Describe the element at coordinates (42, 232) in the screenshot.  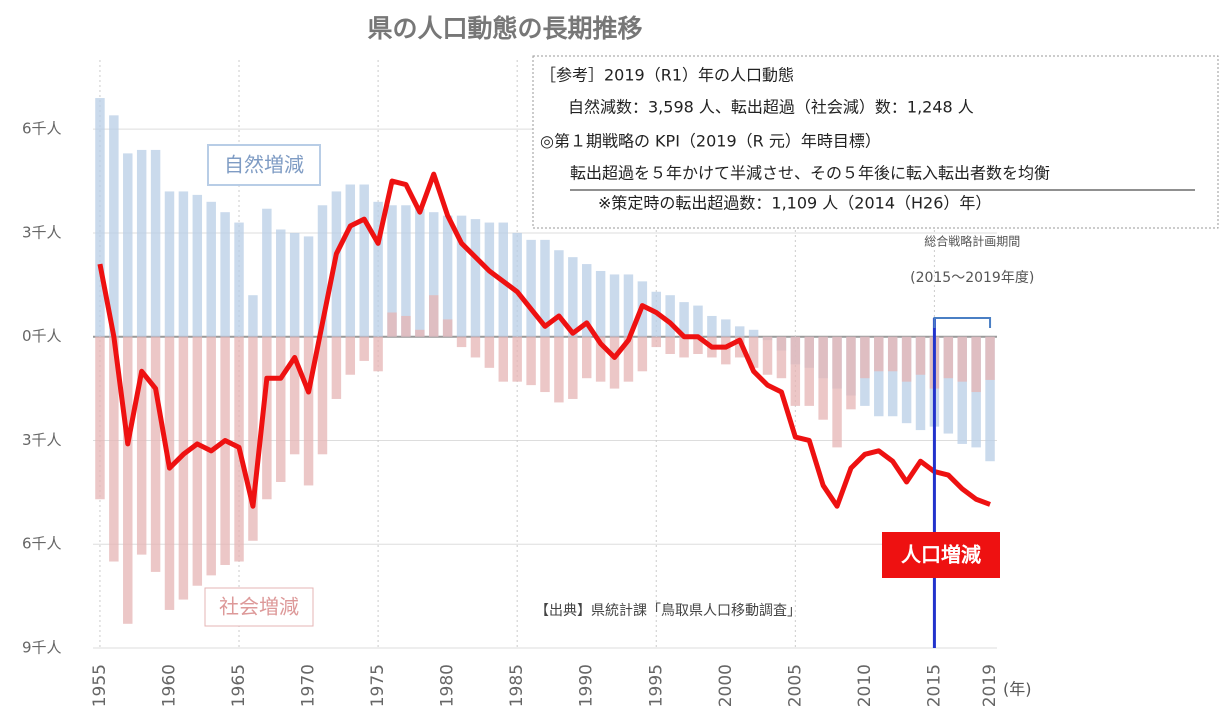
I see `y-tick-label: 3千人` at that location.